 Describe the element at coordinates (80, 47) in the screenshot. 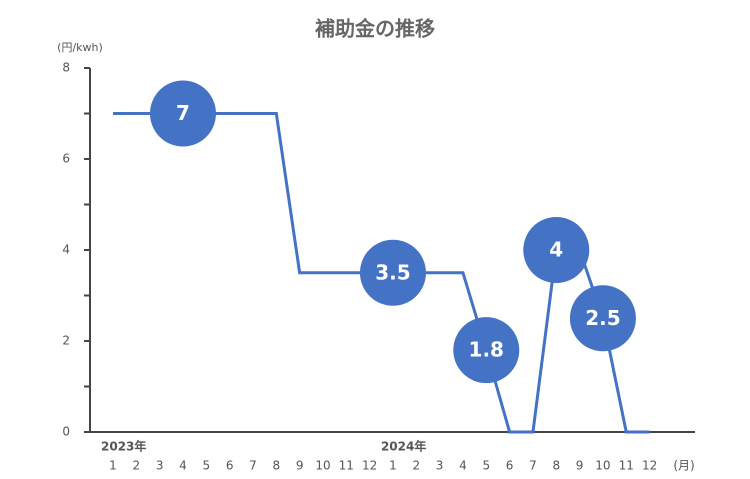

I see `y-axis-label: (円/kwh)` at that location.